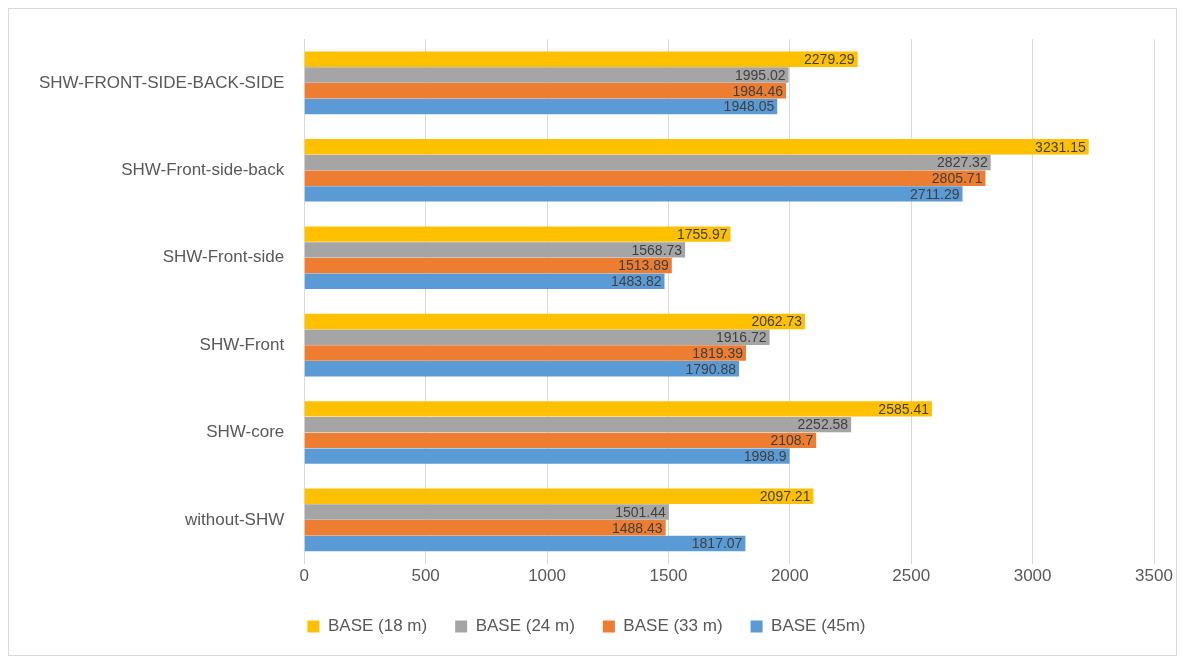 This screenshot has height=666, width=1187. I want to click on data-label: 1998.9, so click(765, 455).